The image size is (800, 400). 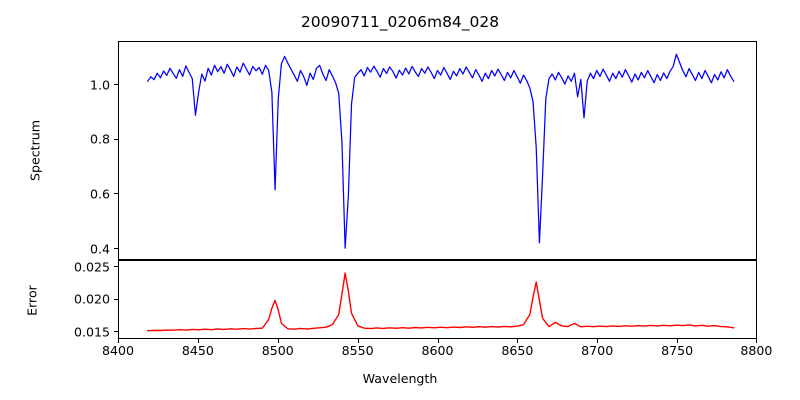 I want to click on ytick-label-spectrum-3: 1.0, so click(x=99, y=84).